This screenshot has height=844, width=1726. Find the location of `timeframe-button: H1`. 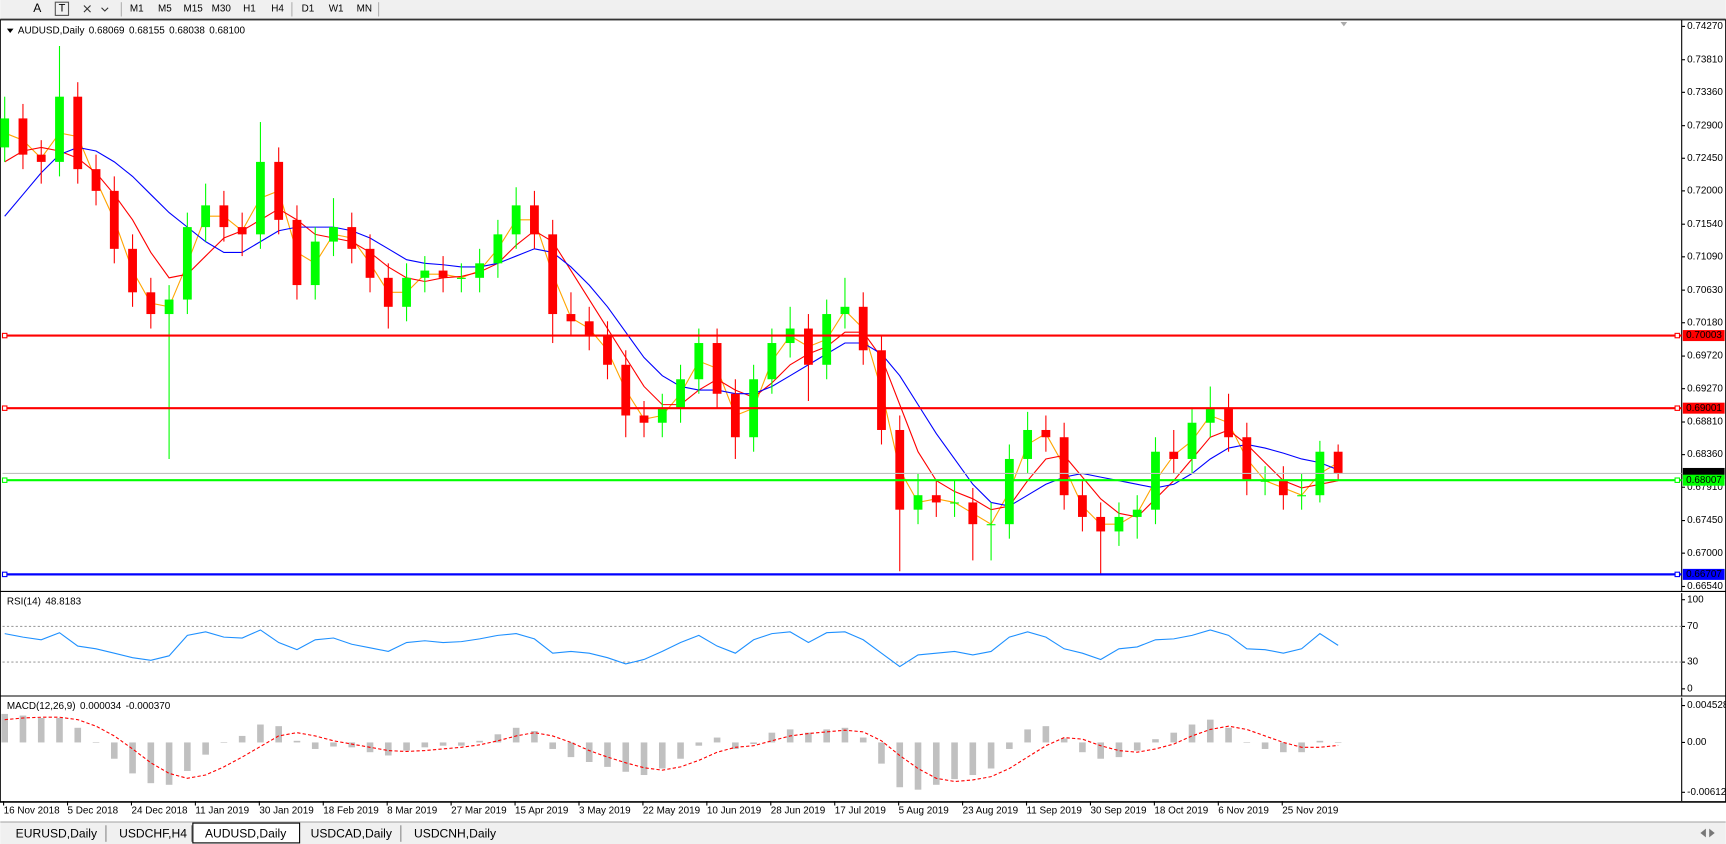

timeframe-button: H1 is located at coordinates (249, 8).